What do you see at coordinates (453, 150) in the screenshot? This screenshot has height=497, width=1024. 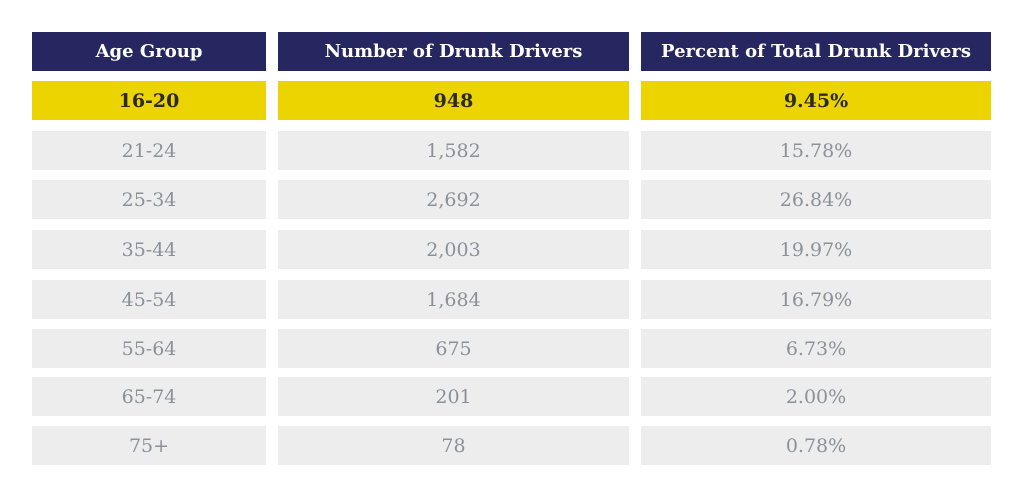 I see `cell-number-of-drivers: 1,582` at bounding box center [453, 150].